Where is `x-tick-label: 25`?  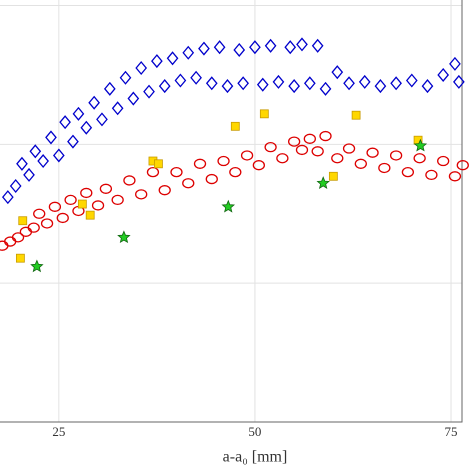
x-tick-label: 25 is located at coordinates (58, 431).